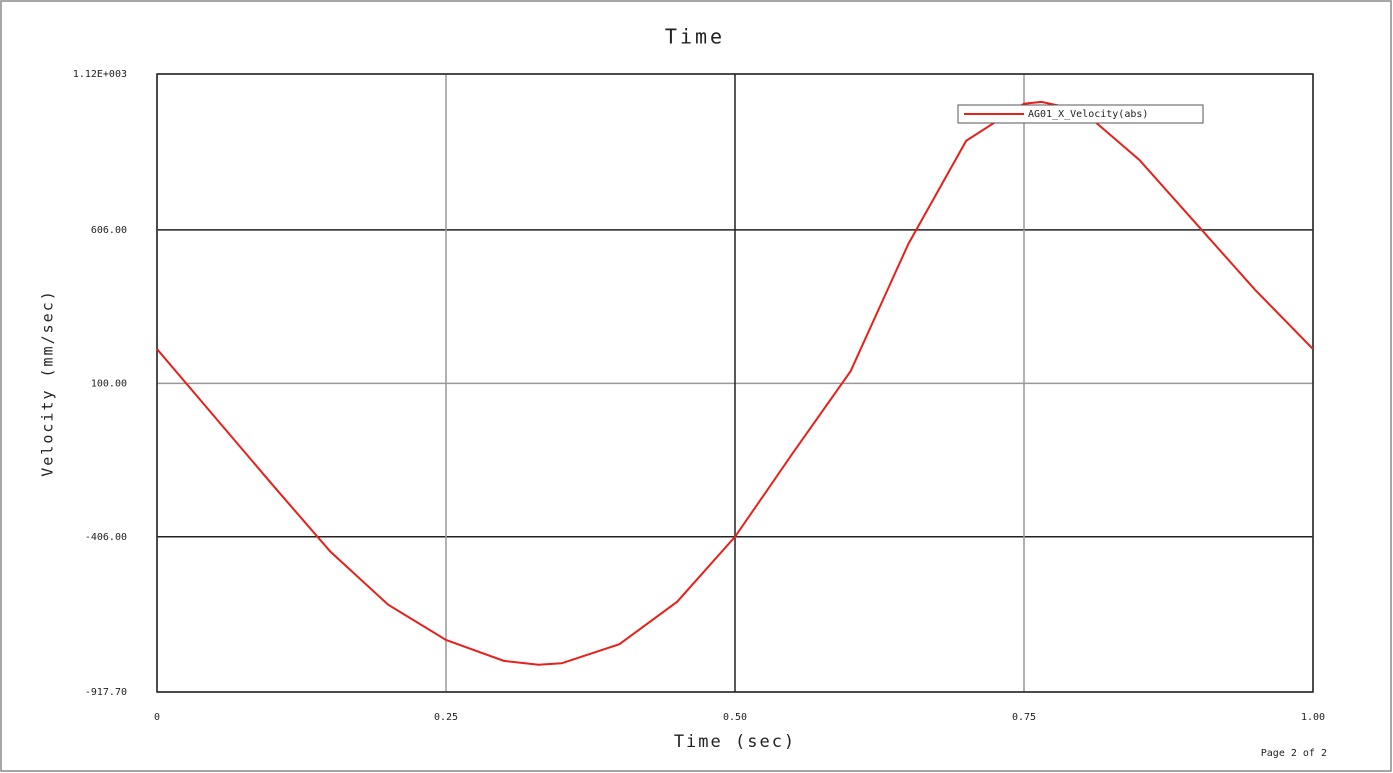  Describe the element at coordinates (735, 742) in the screenshot. I see `x-axis-label: Time (sec)` at that location.